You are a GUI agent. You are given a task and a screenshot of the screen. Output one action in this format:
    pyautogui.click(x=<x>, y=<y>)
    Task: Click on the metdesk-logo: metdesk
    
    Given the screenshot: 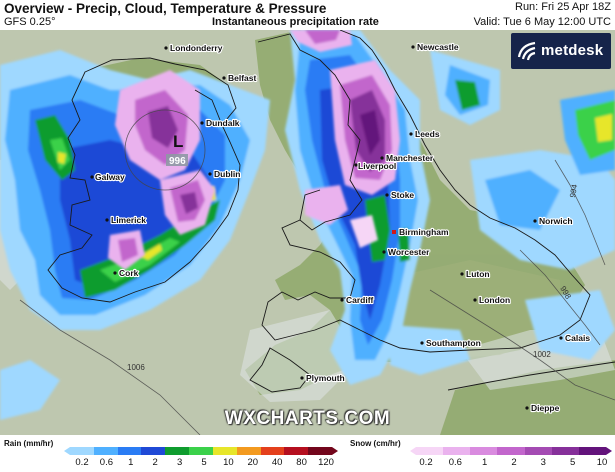 What is the action you would take?
    pyautogui.click(x=561, y=51)
    